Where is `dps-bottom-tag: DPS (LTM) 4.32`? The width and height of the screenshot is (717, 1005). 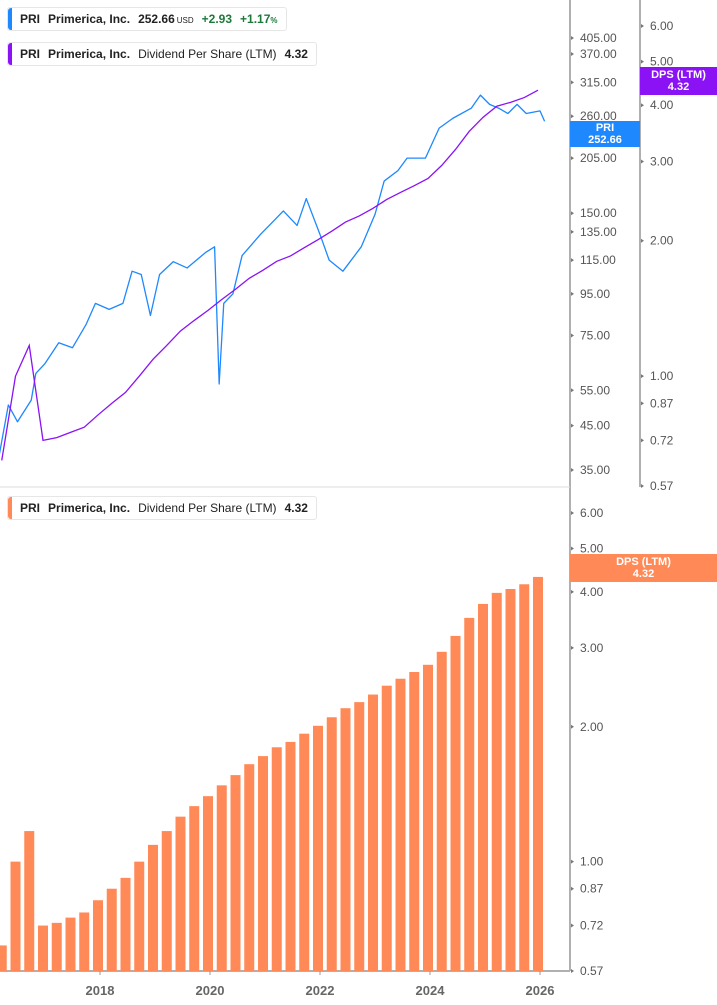
dps-bottom-tag: DPS (LTM) 4.32 is located at coordinates (643, 568).